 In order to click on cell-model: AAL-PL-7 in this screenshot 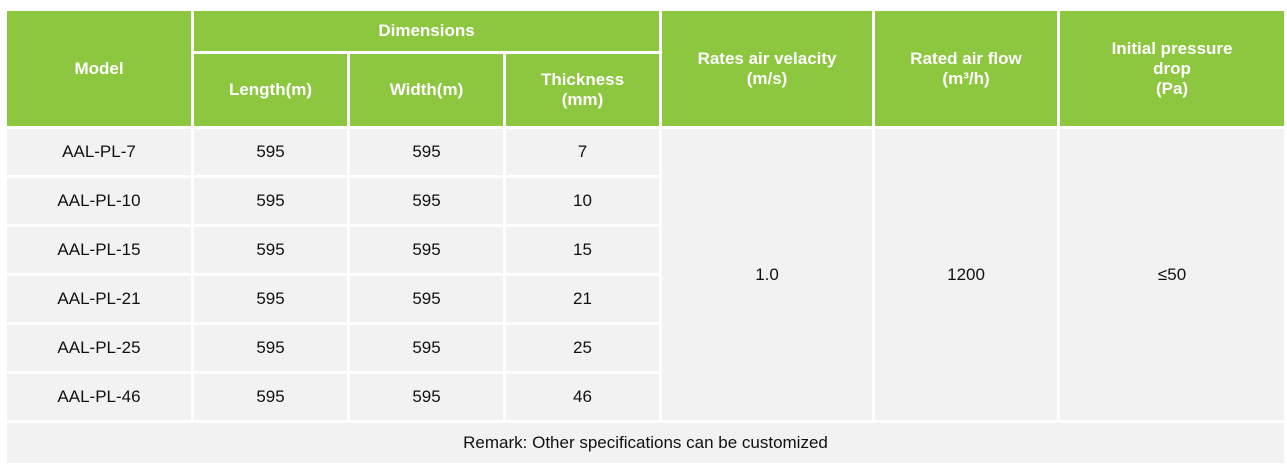, I will do `click(99, 152)`.